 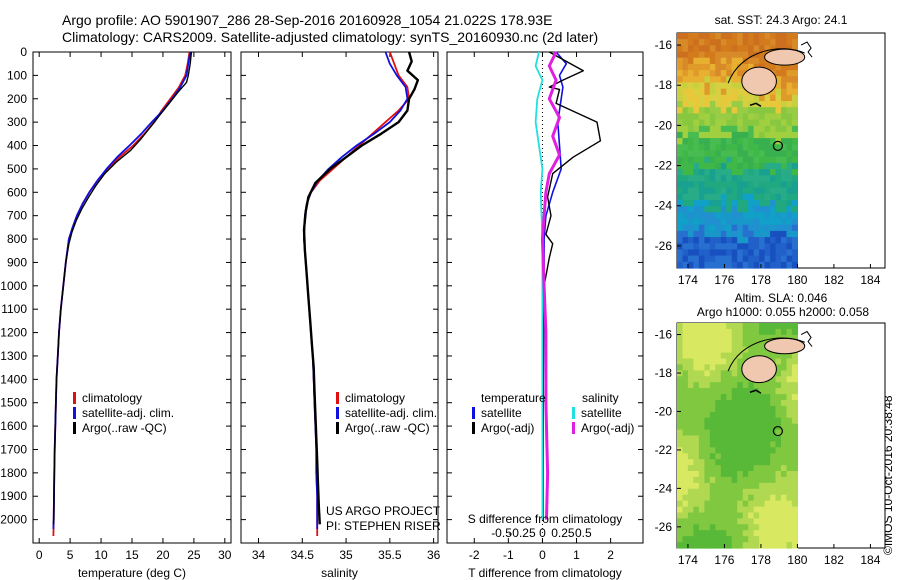 I want to click on s-tick-label: 0.5, so click(x=583, y=533).